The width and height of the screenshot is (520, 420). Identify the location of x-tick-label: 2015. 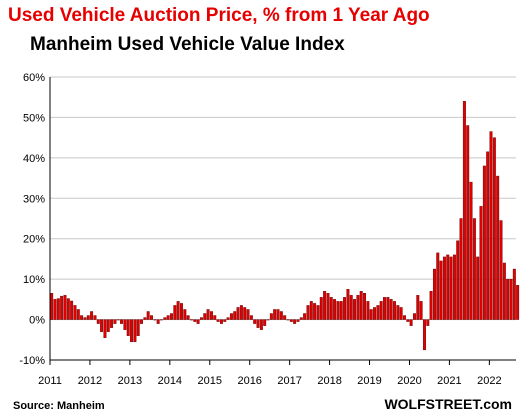
(210, 381).